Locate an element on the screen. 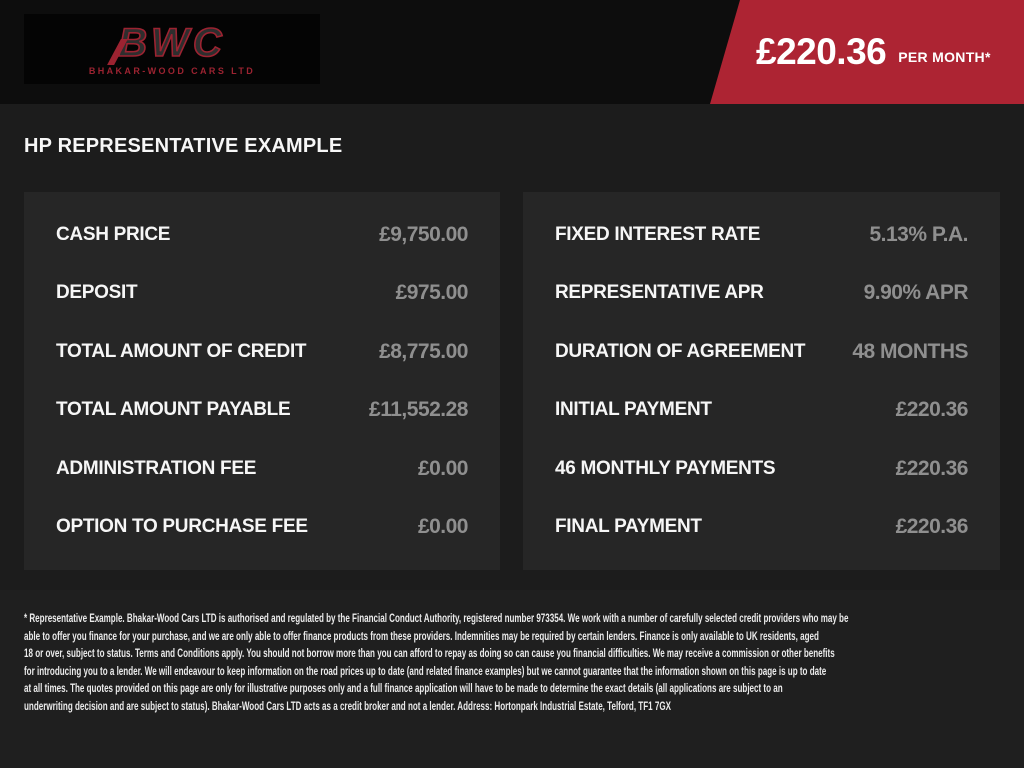 This screenshot has height=768, width=1024. finance-row-label: TOTAL AMOUNT PAYABLE is located at coordinates (173, 410).